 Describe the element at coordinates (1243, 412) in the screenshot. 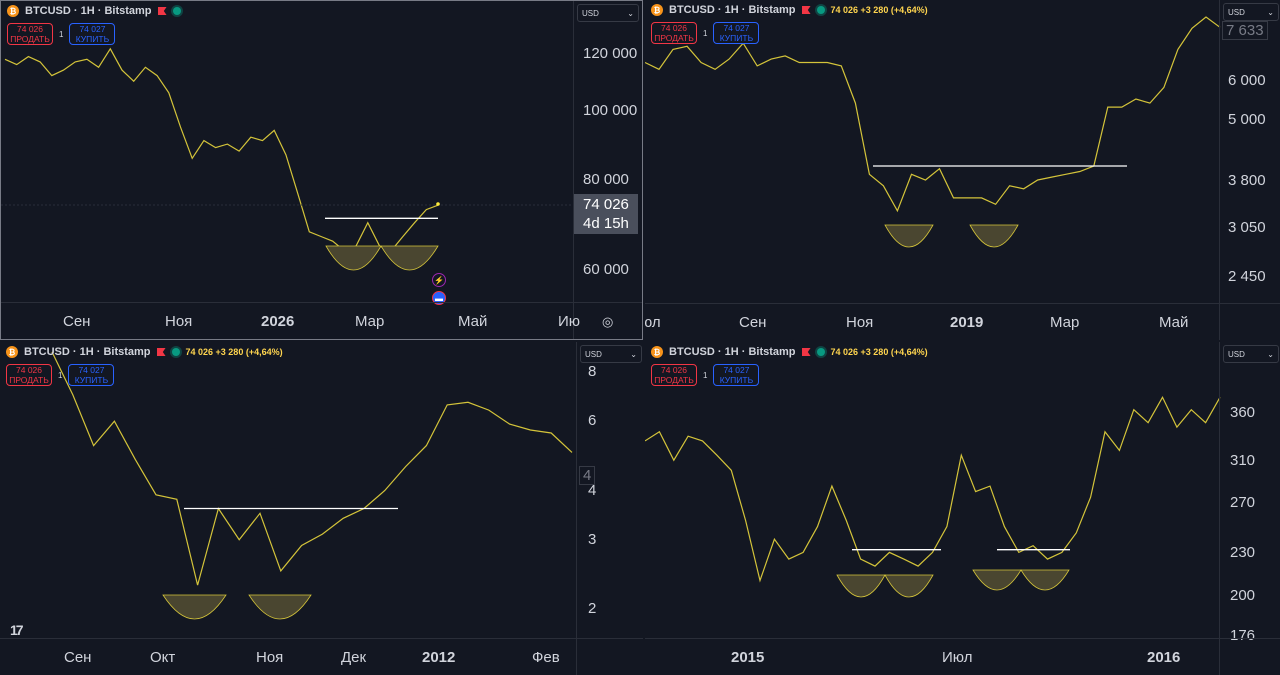

I see `y-tick-label: 360` at that location.